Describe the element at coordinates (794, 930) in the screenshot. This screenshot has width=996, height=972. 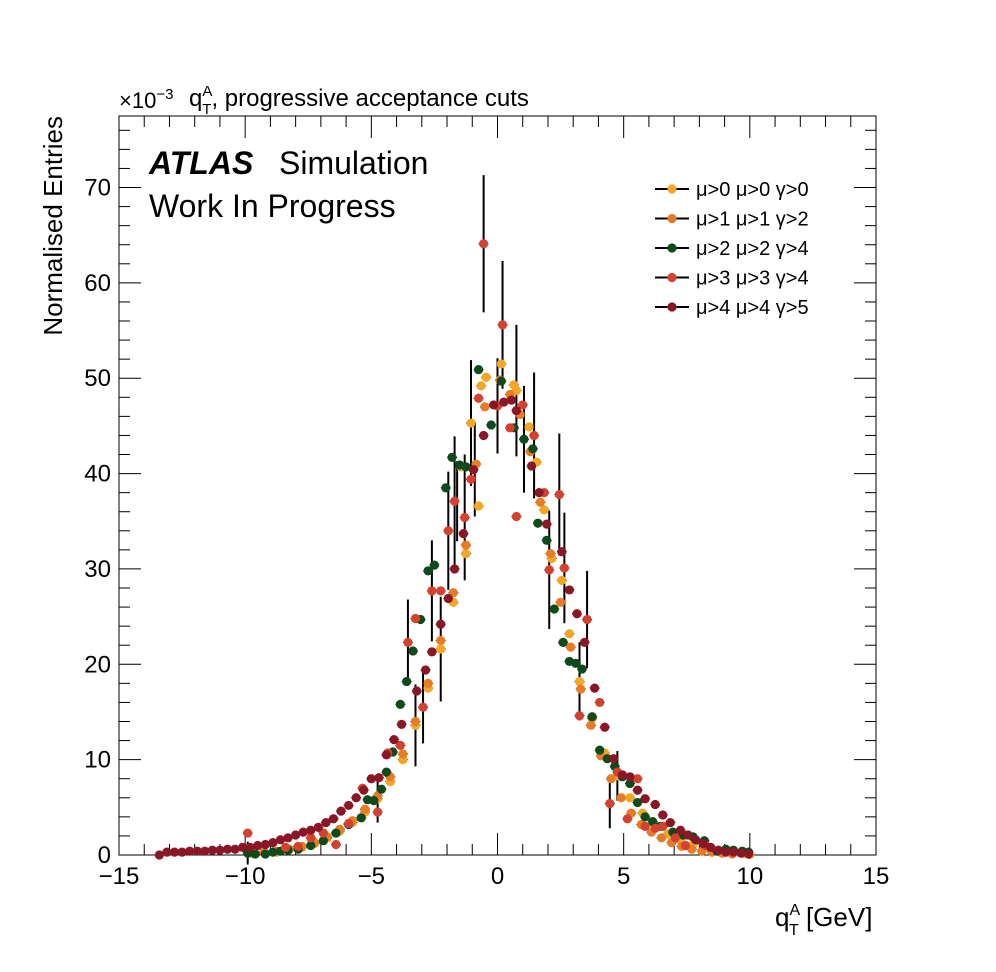
I see `xlabel-sub: T` at that location.